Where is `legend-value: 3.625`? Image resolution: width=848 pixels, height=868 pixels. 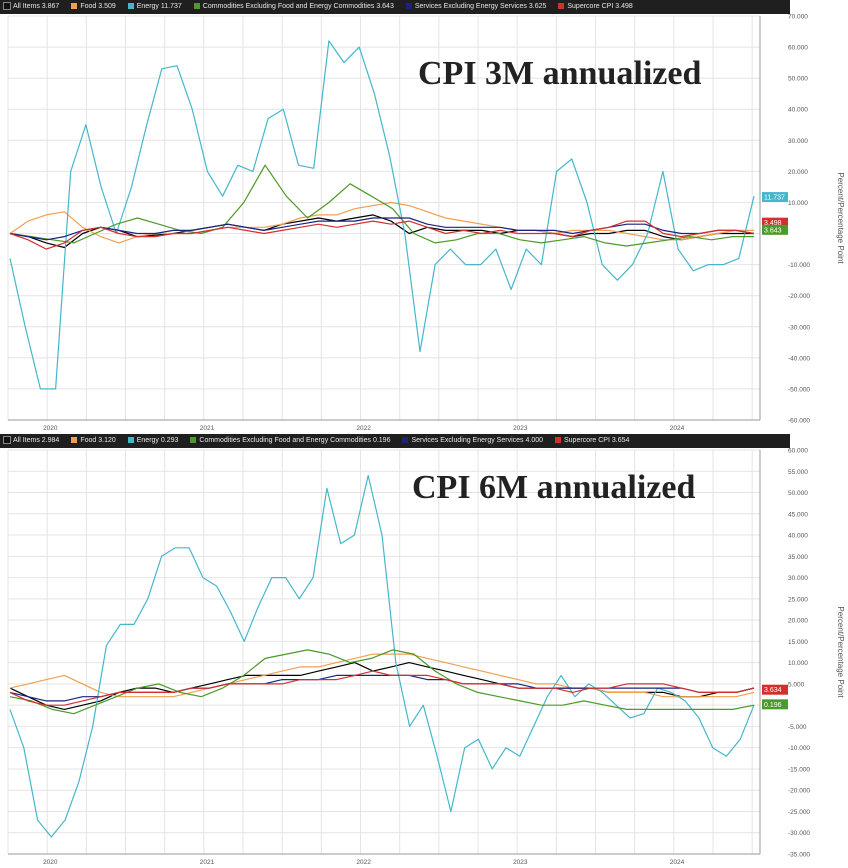 legend-value: 3.625 is located at coordinates (536, 6).